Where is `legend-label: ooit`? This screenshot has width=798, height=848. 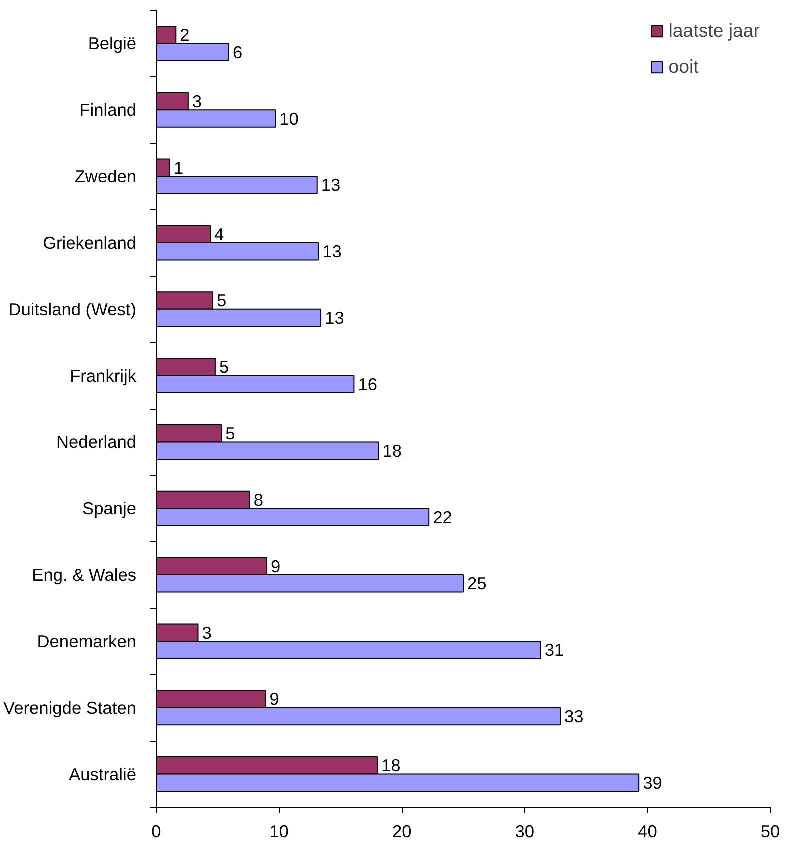 legend-label: ooit is located at coordinates (683, 67).